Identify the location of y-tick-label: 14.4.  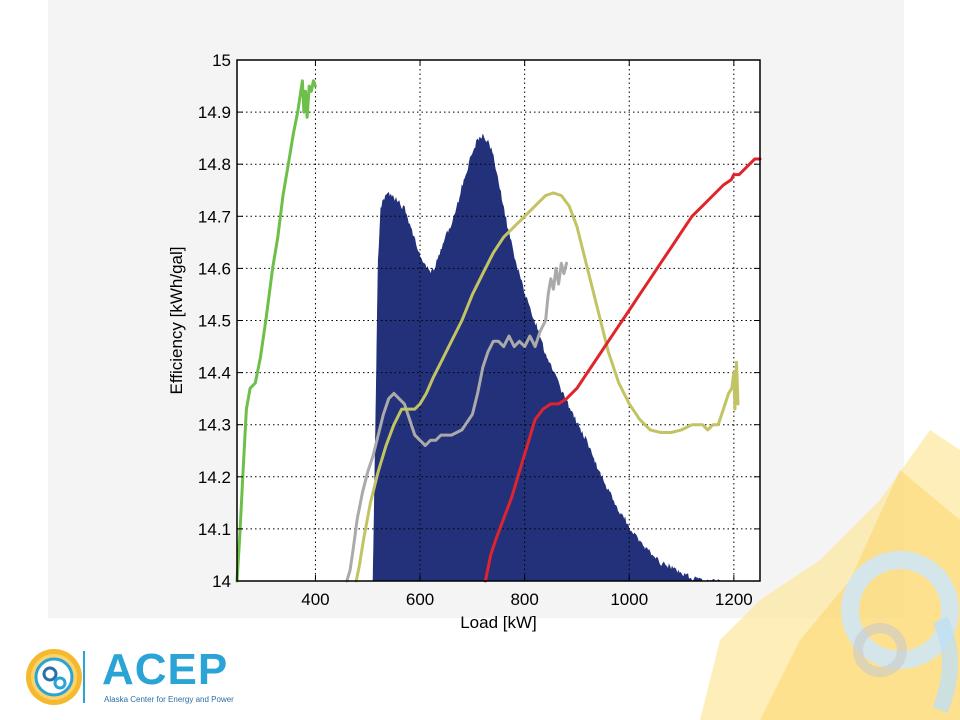
(214, 373).